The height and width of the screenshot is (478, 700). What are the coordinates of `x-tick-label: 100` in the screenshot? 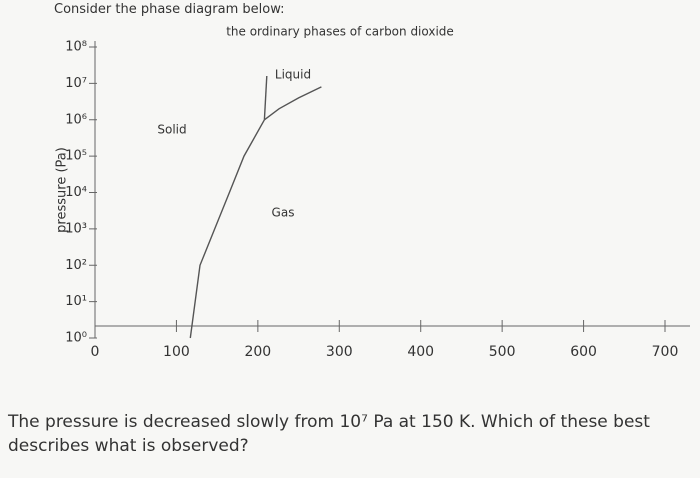 It's located at (176, 352).